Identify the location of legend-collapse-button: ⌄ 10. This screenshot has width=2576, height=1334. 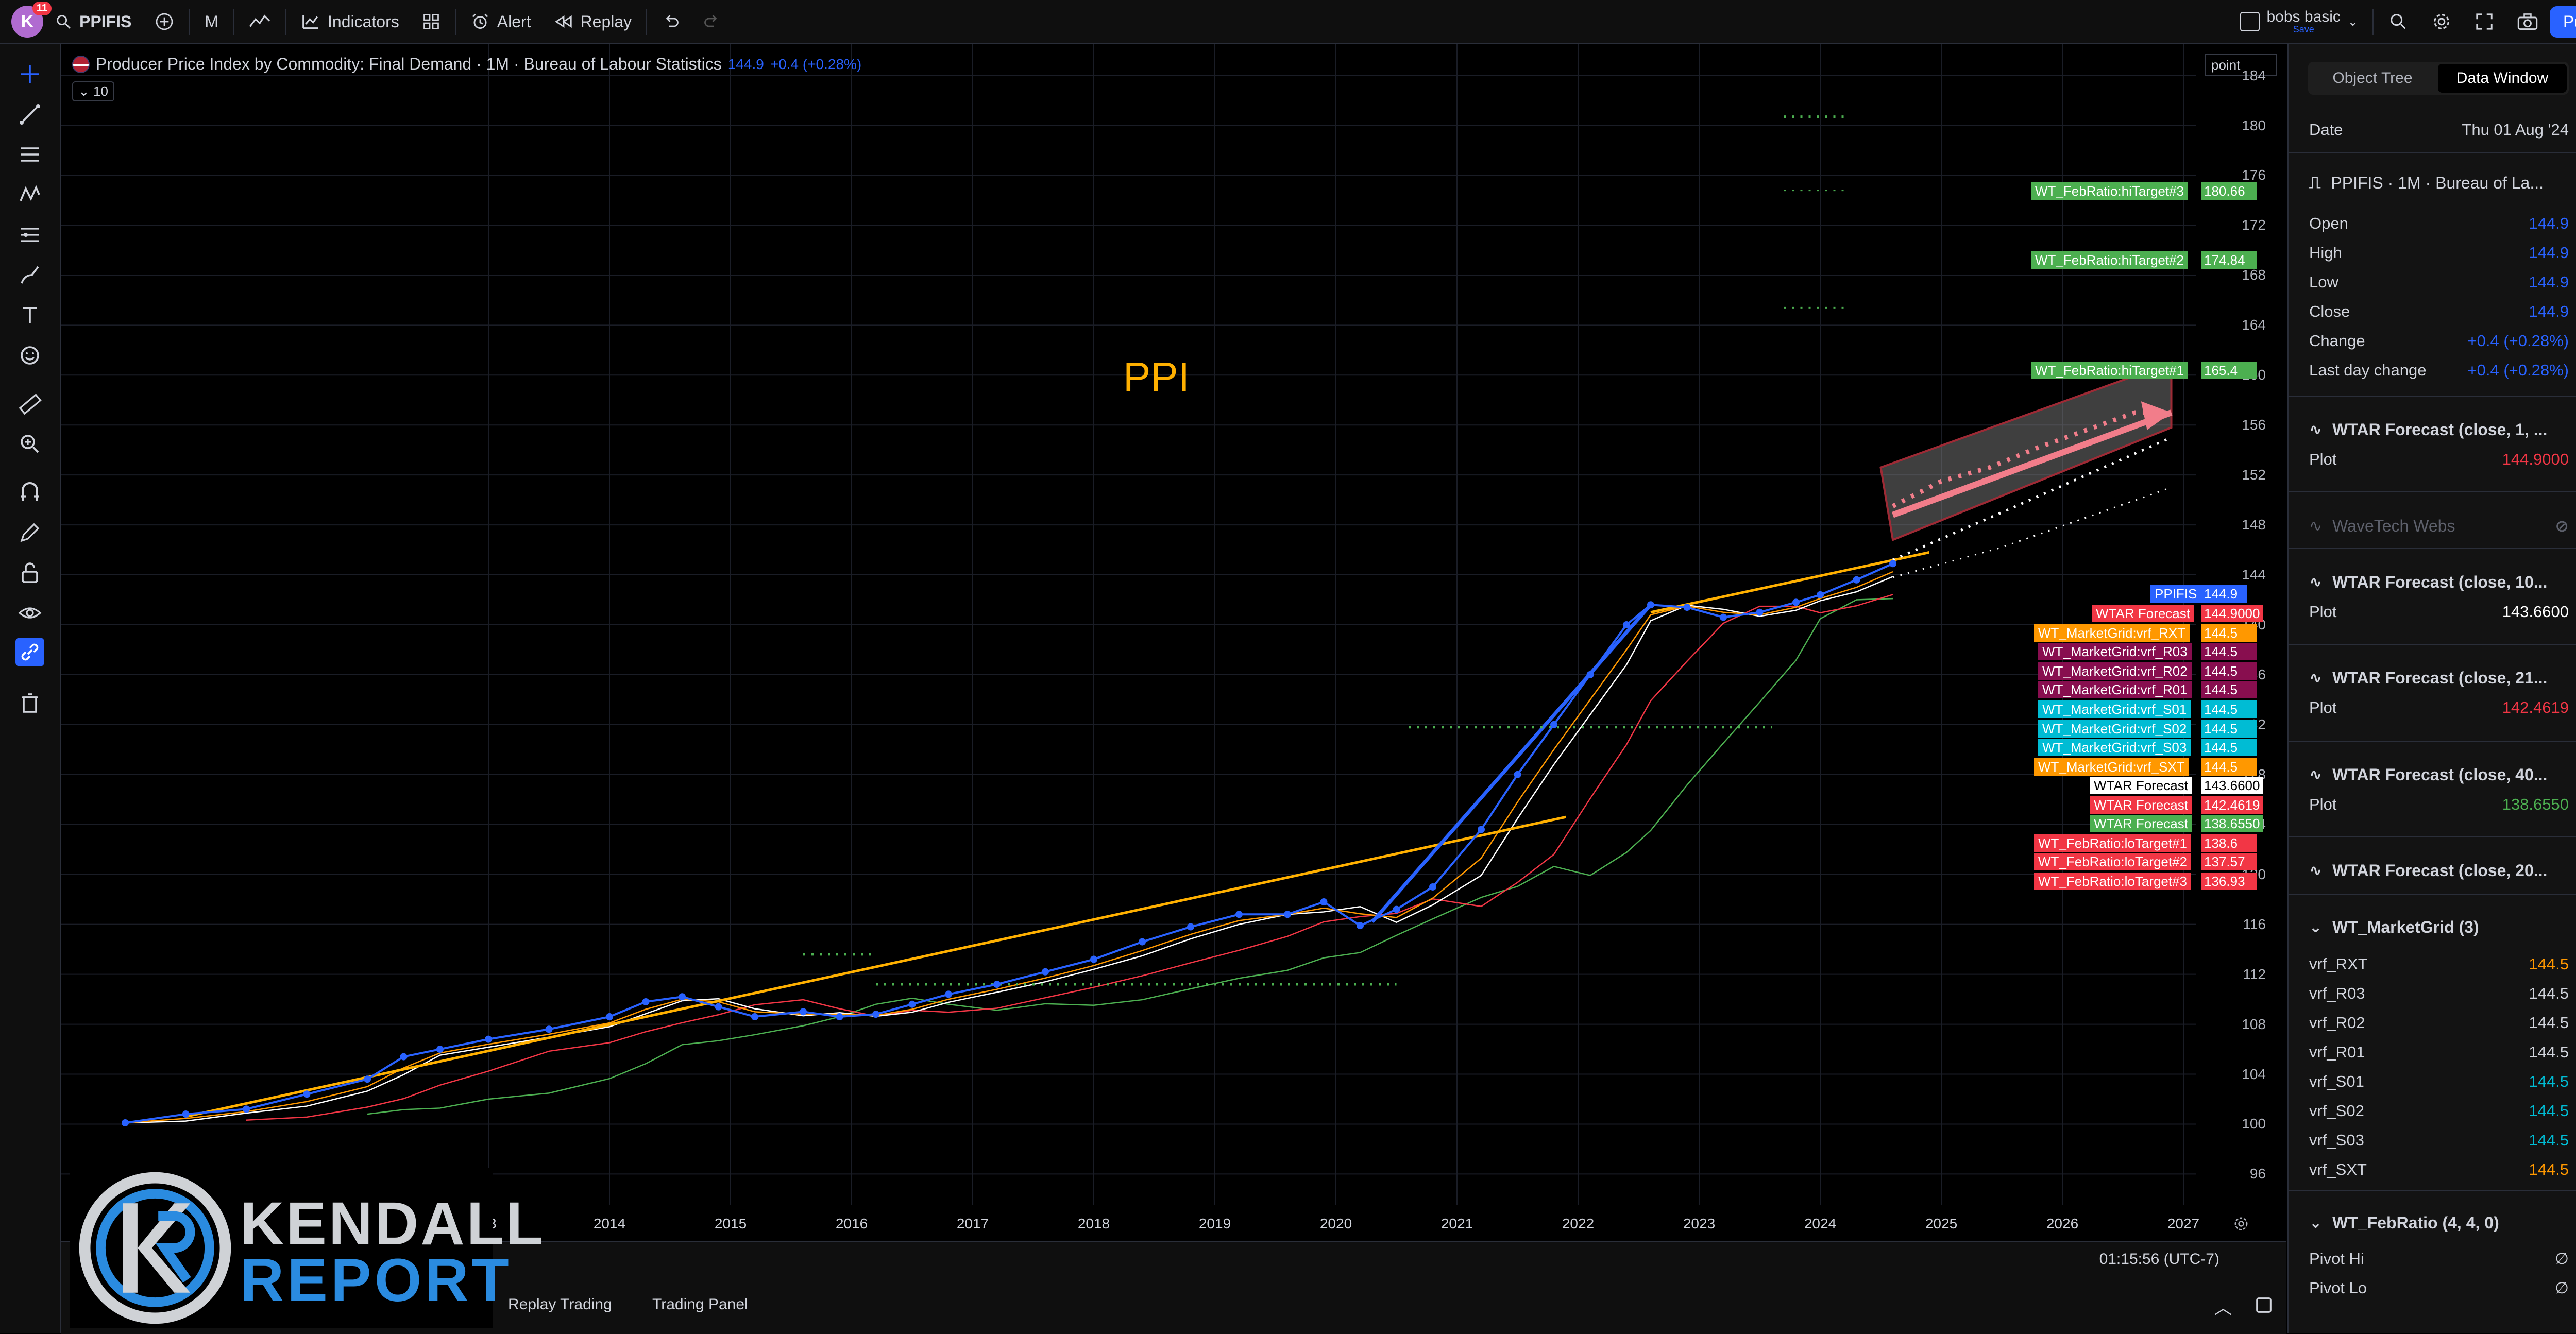
(93, 91).